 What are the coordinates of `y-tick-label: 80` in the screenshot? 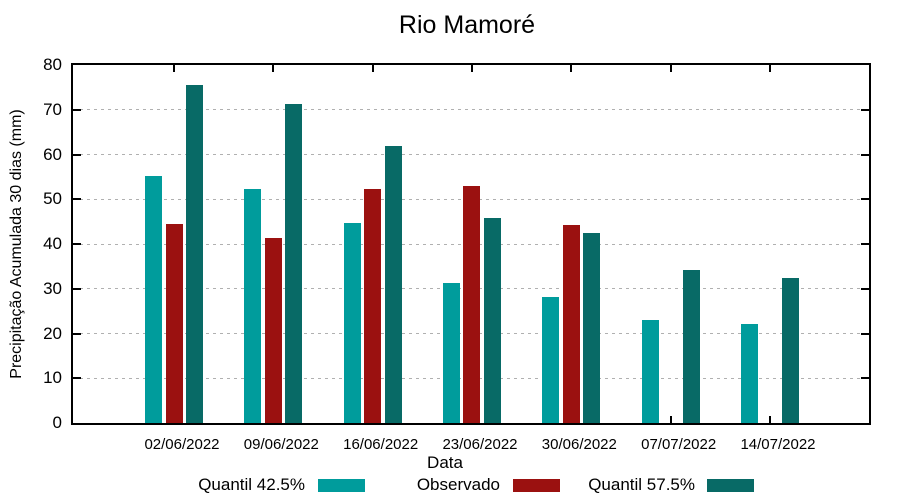 It's located at (52, 64).